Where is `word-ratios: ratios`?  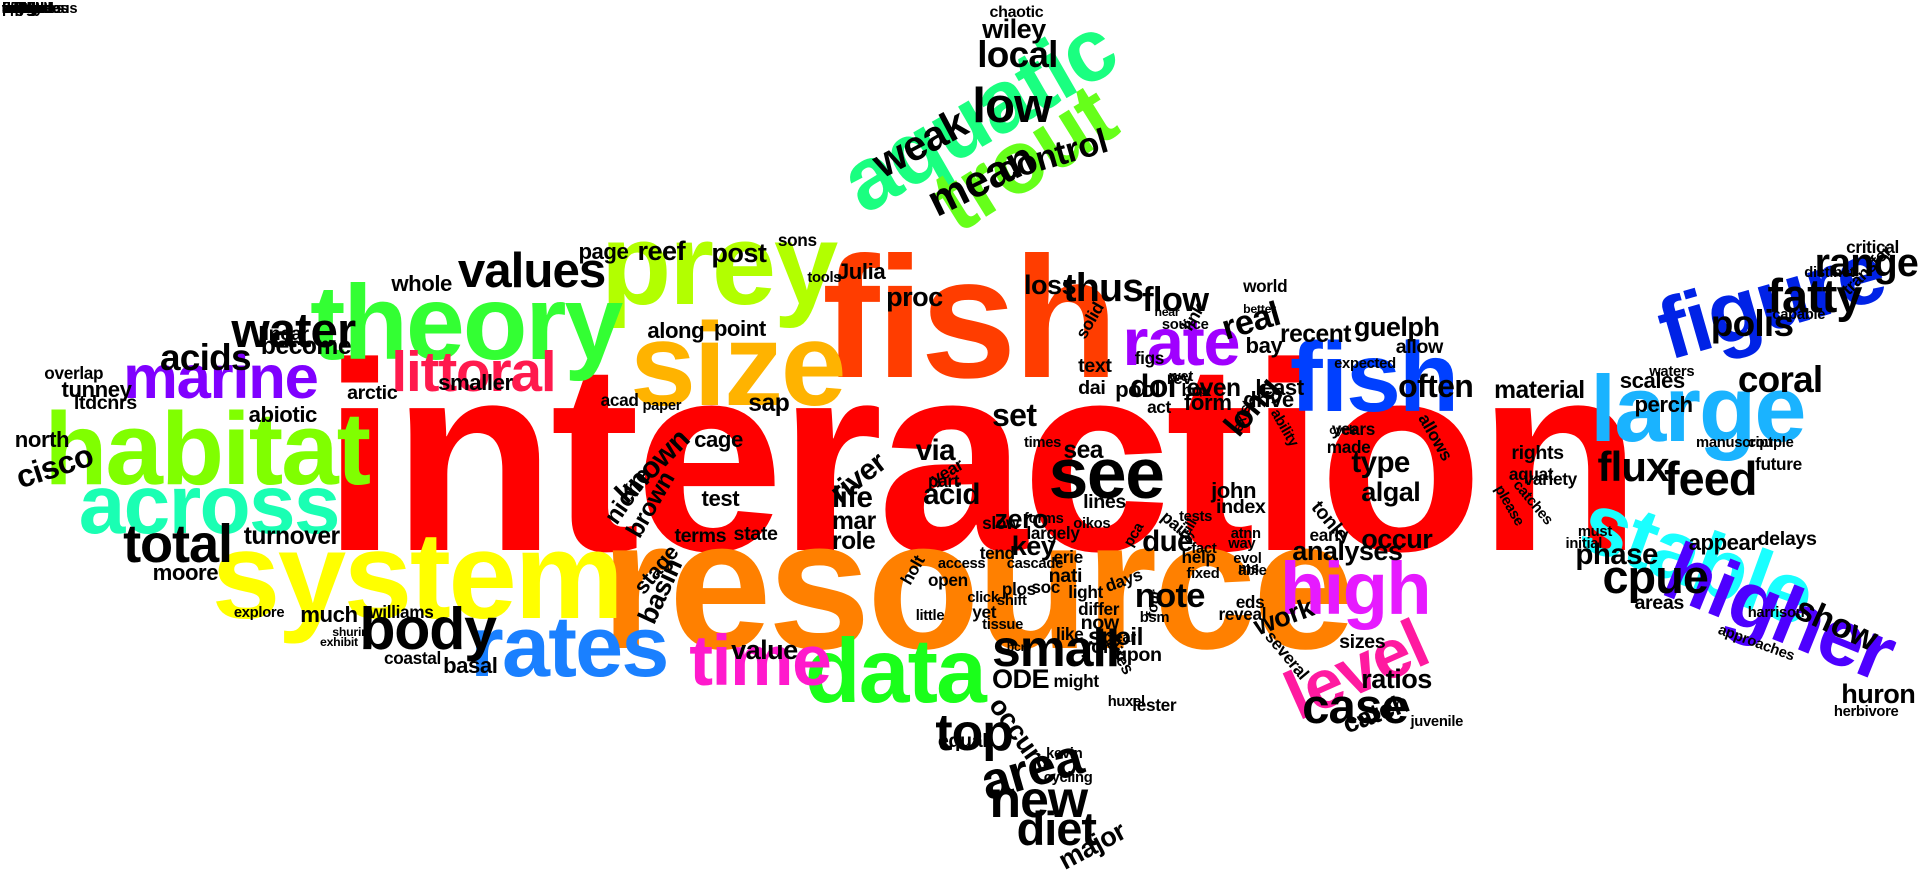
word-ratios: ratios is located at coordinates (1396, 679).